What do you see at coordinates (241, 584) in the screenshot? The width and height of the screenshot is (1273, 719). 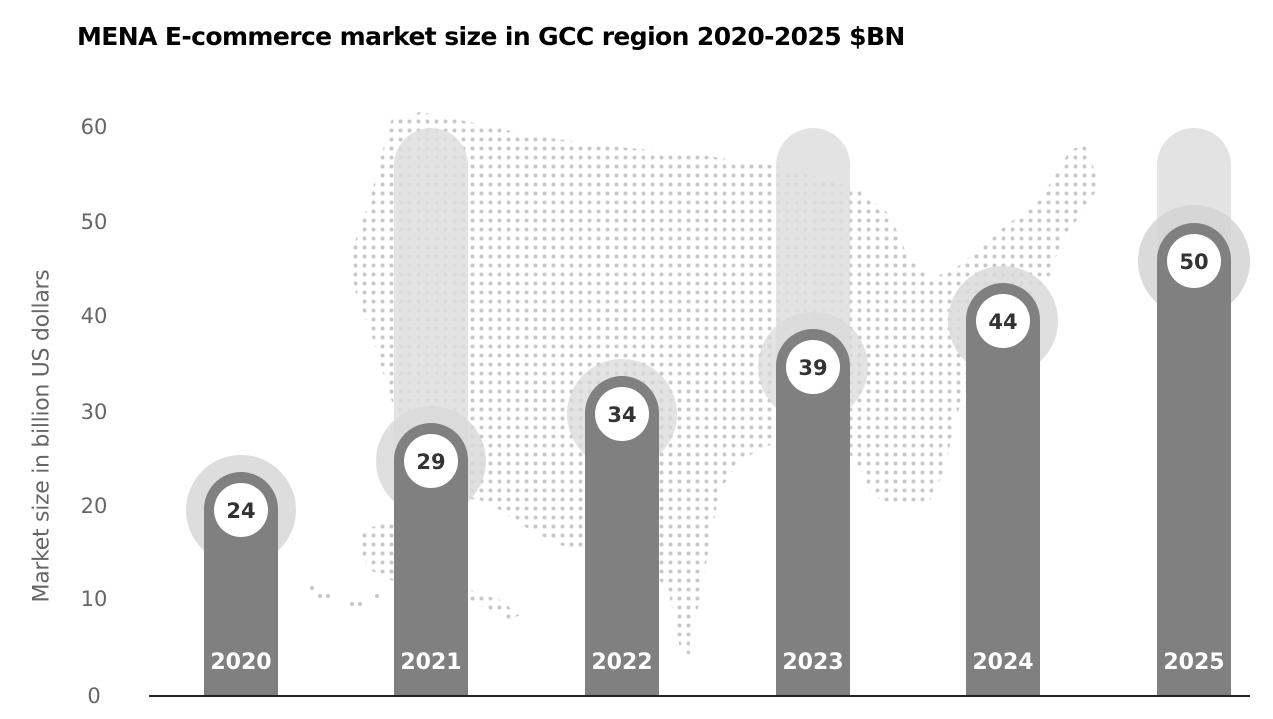 I see `bar-2020: 24 2020` at bounding box center [241, 584].